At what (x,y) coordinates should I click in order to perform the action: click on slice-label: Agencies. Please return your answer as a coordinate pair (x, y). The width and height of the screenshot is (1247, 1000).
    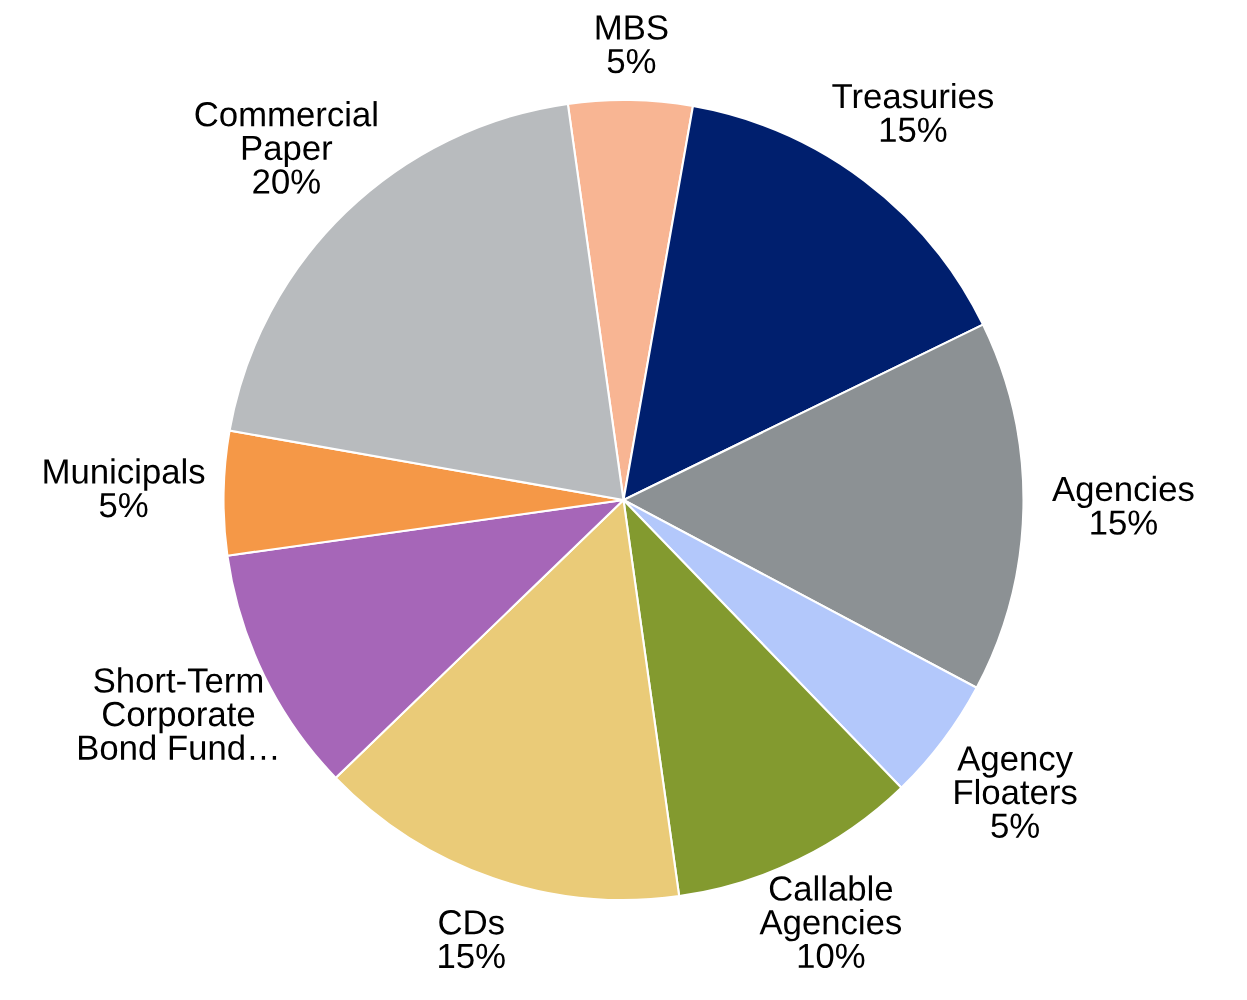
    Looking at the image, I should click on (1123, 492).